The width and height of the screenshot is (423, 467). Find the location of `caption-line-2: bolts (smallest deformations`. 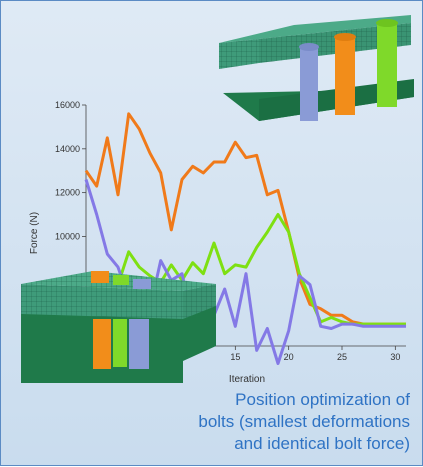

caption-line-2: bolts (smallest deformations is located at coordinates (304, 421).